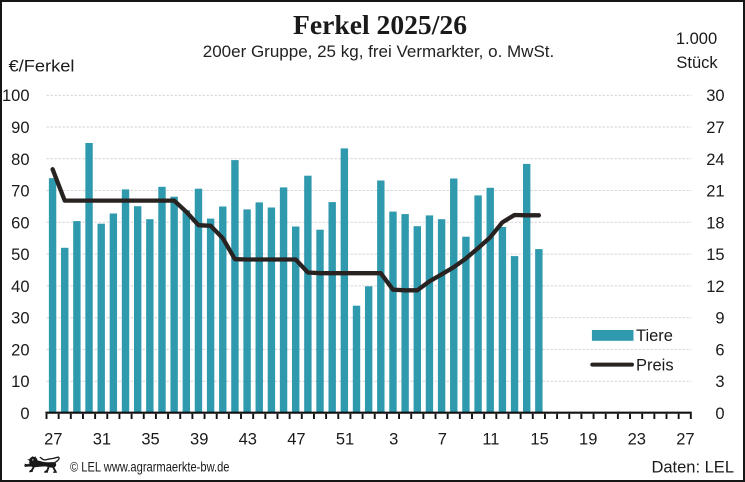  Describe the element at coordinates (637, 440) in the screenshot. I see `svg-text: 23` at that location.